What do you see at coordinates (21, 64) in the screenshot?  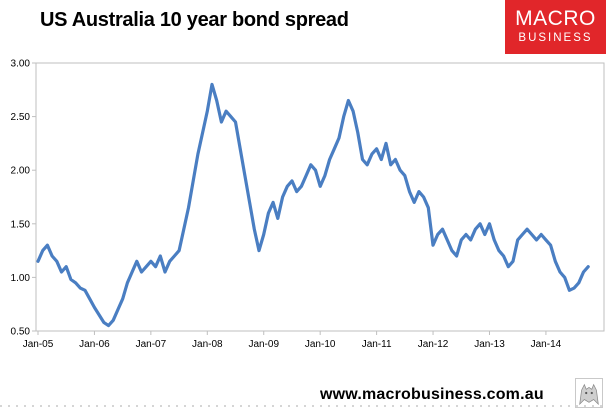 I see `y-tick-label: 3.00` at bounding box center [21, 64].